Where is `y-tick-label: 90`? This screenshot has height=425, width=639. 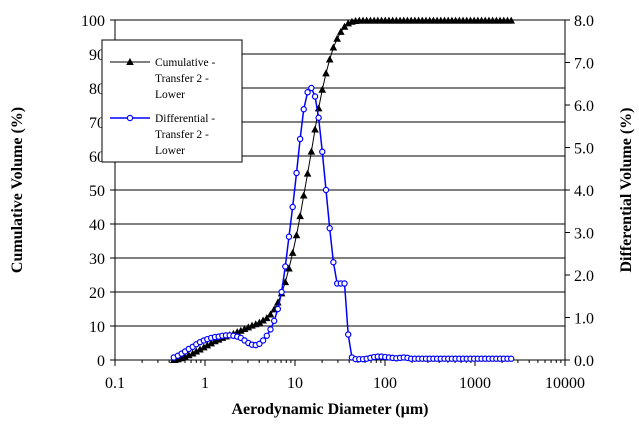
y-tick-label: 90 is located at coordinates (97, 55).